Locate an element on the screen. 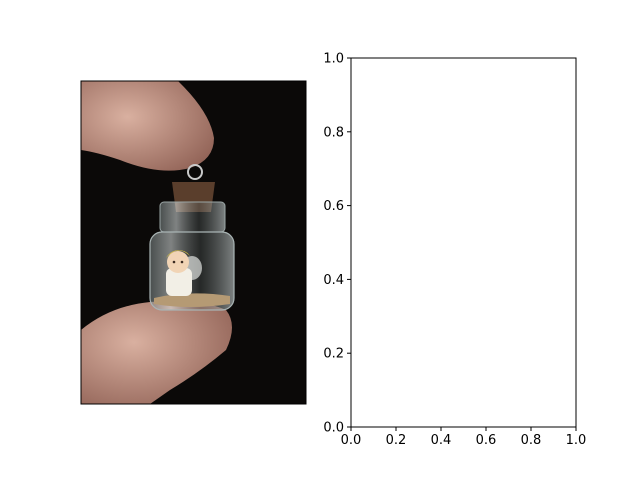 The image size is (640, 480). y-tick-label: 0.6 is located at coordinates (333, 206).